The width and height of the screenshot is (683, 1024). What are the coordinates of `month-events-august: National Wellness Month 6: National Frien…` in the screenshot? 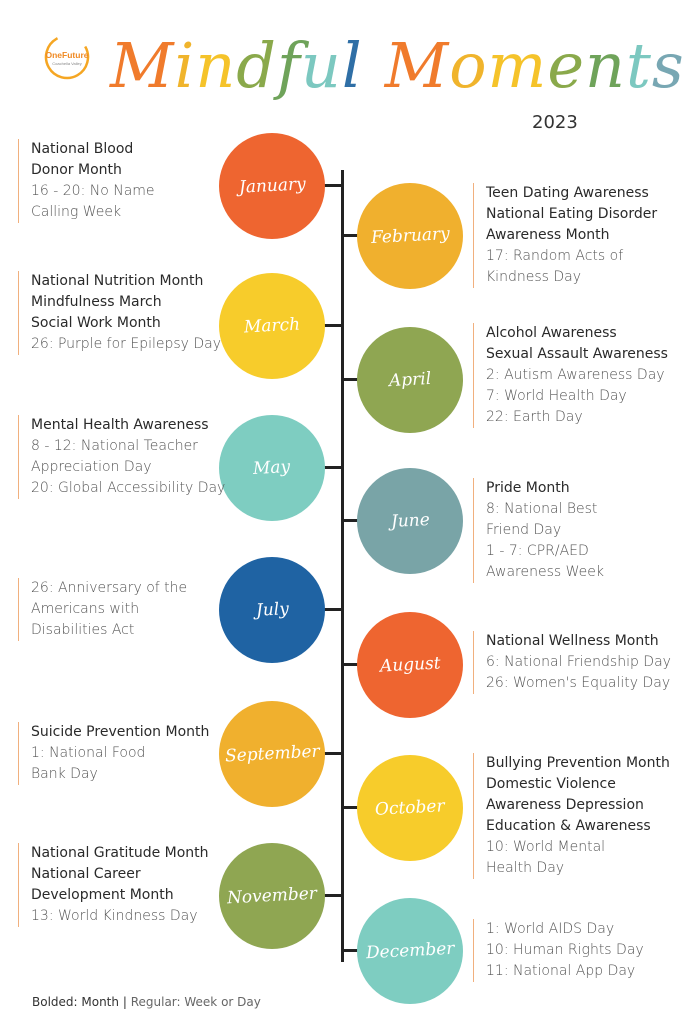 It's located at (572, 662).